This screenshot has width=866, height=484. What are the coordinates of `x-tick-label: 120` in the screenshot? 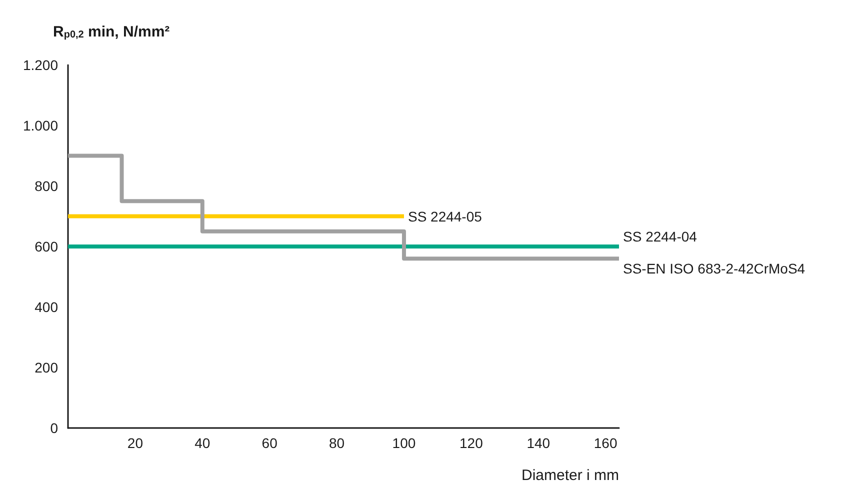 It's located at (471, 443).